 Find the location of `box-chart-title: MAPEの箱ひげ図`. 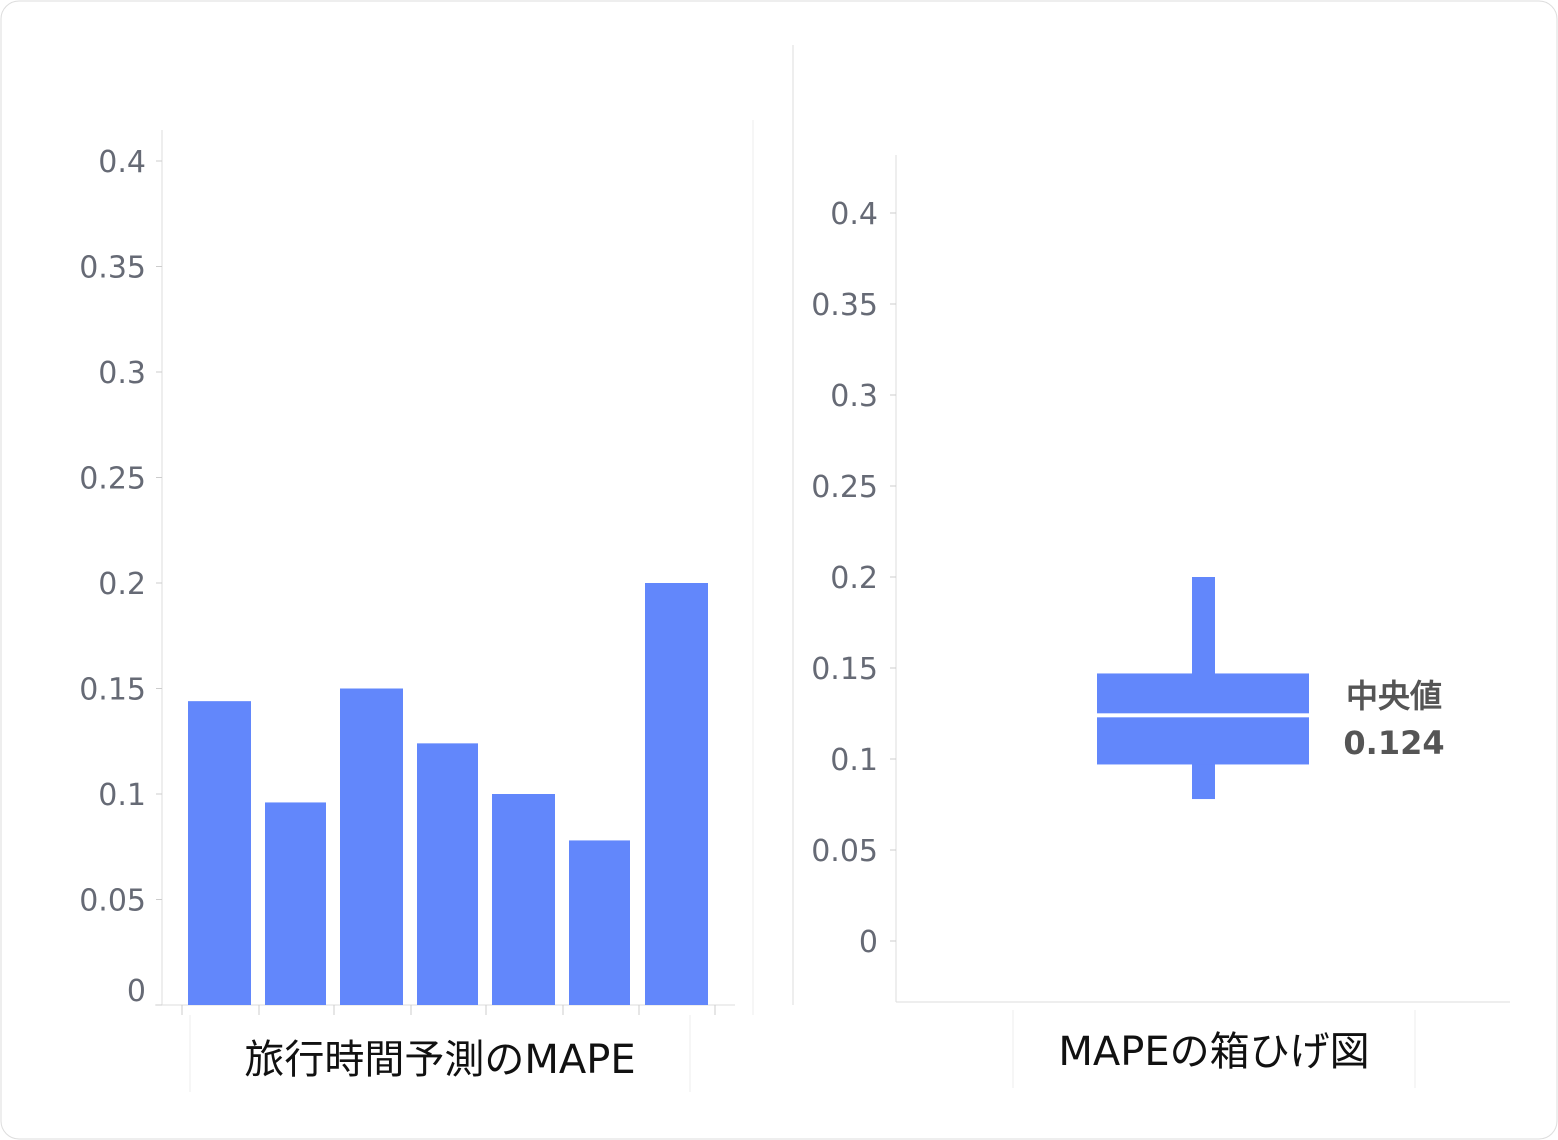

box-chart-title: MAPEの箱ひげ図 is located at coordinates (1213, 1052).